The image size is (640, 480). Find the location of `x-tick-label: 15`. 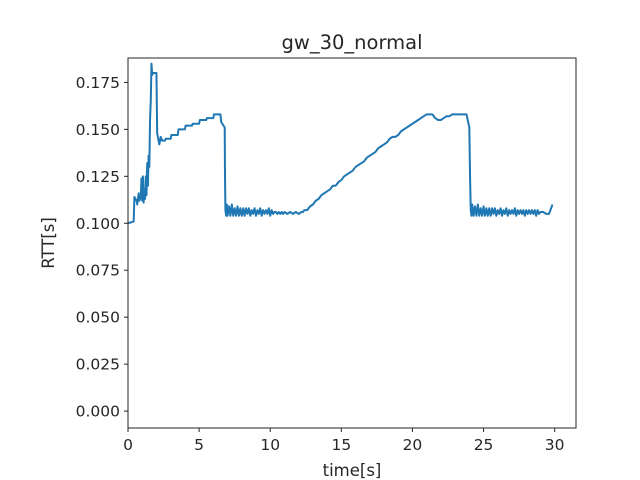

x-tick-label: 15 is located at coordinates (341, 445).